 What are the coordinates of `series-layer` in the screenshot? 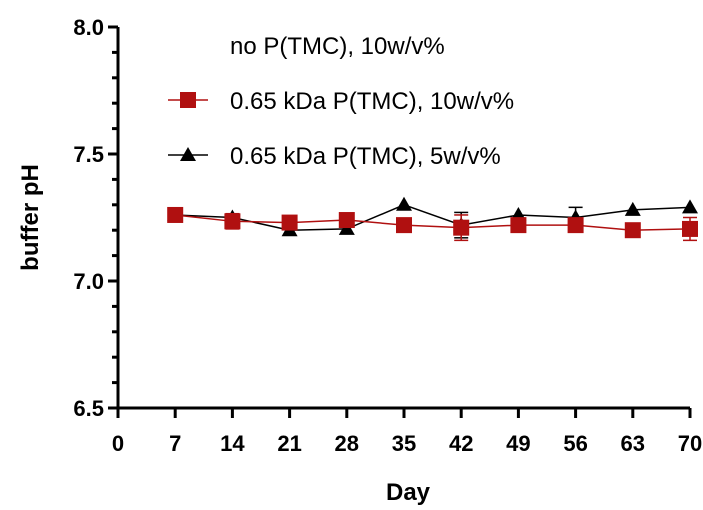 It's located at (432, 219).